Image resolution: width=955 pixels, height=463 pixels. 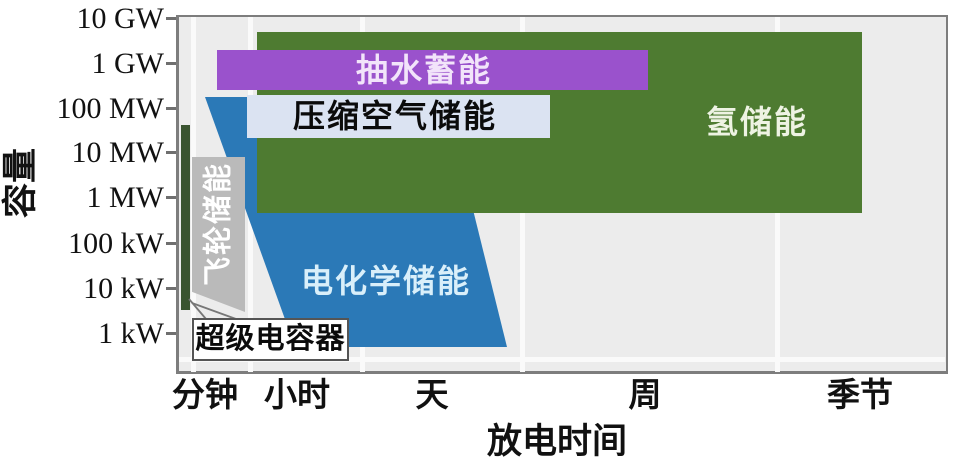 What do you see at coordinates (424, 70) in the screenshot?
I see `pumped-hydro-label: 抽水蓄能` at bounding box center [424, 70].